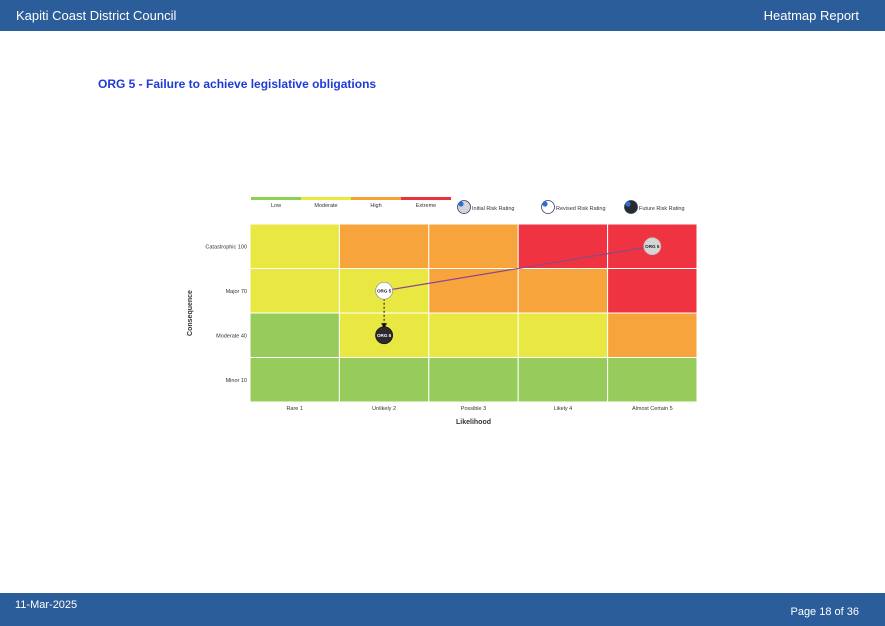  I want to click on x-tick-label: Possible 3, so click(473, 409).